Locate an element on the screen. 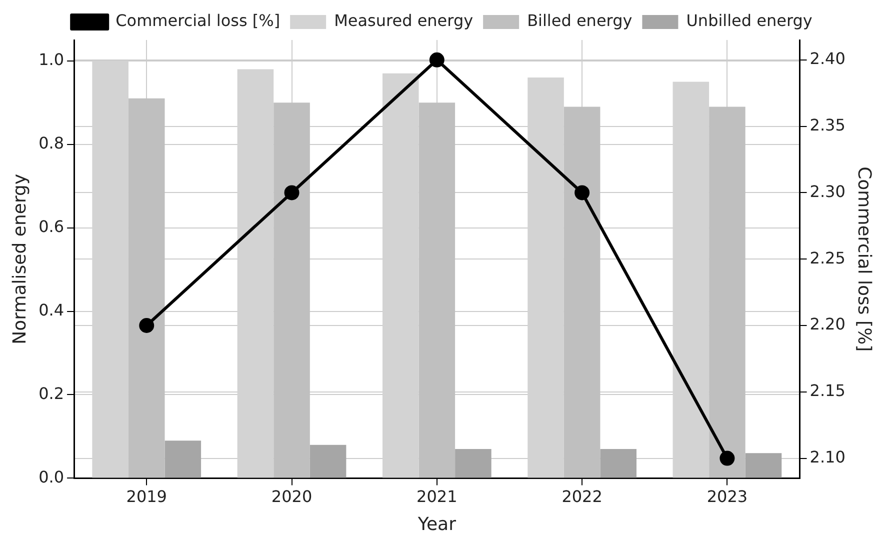 This screenshot has height=544, width=886. legend-label: Billed energy is located at coordinates (579, 20).